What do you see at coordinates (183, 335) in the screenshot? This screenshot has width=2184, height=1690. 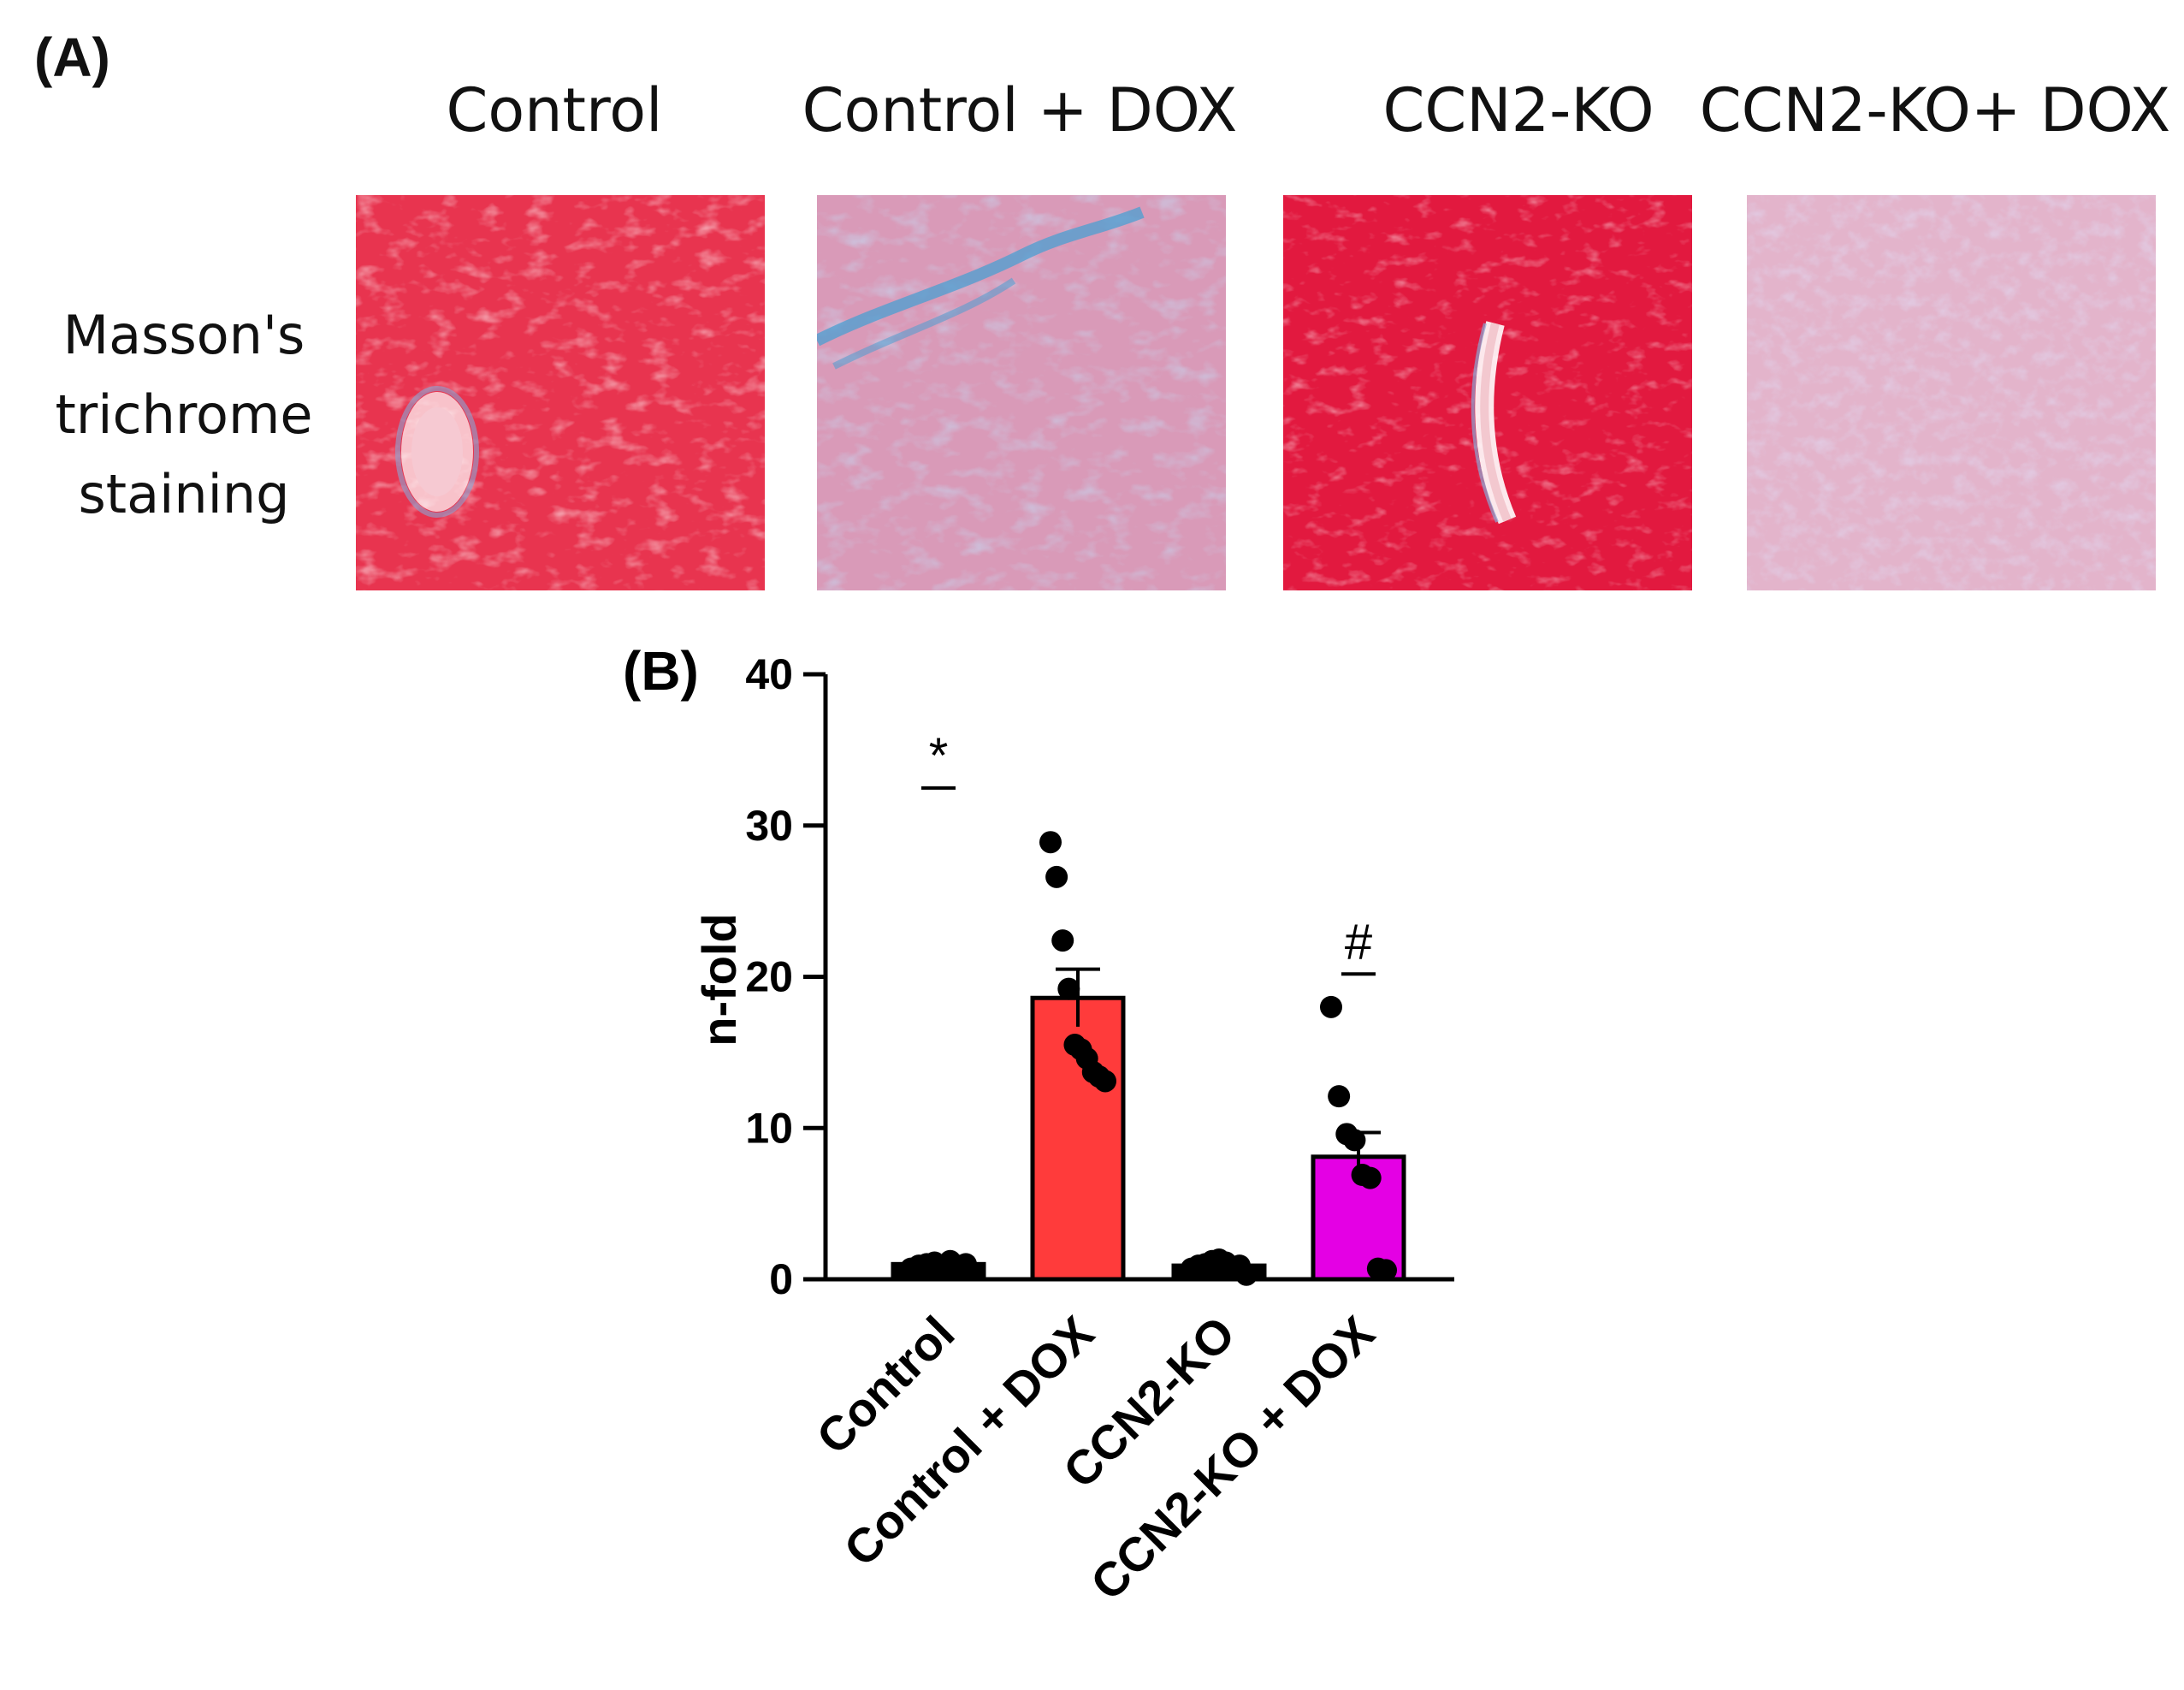 I see `row-label-line-1: Masson's` at bounding box center [183, 335].